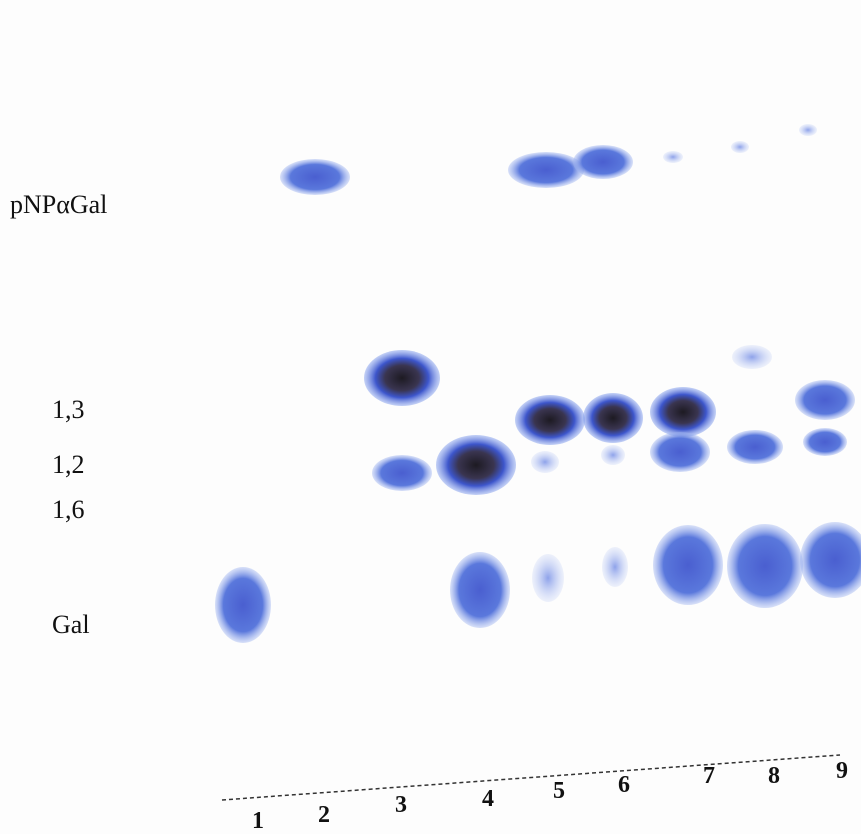 The height and width of the screenshot is (834, 861). What do you see at coordinates (531, 777) in the screenshot?
I see `origin-line` at bounding box center [531, 777].